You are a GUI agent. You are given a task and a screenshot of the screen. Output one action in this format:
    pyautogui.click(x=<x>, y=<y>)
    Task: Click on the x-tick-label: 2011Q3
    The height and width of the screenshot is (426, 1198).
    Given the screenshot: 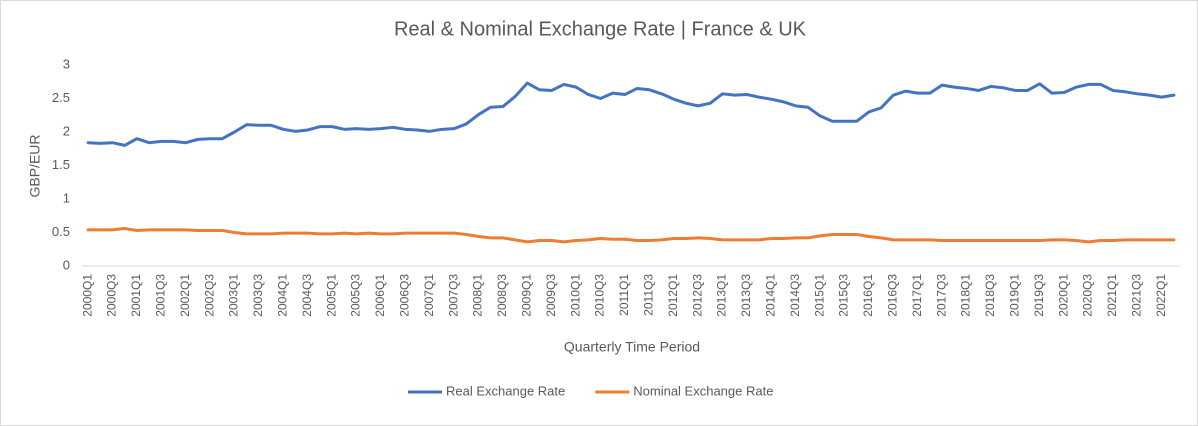 What is the action you would take?
    pyautogui.click(x=648, y=295)
    